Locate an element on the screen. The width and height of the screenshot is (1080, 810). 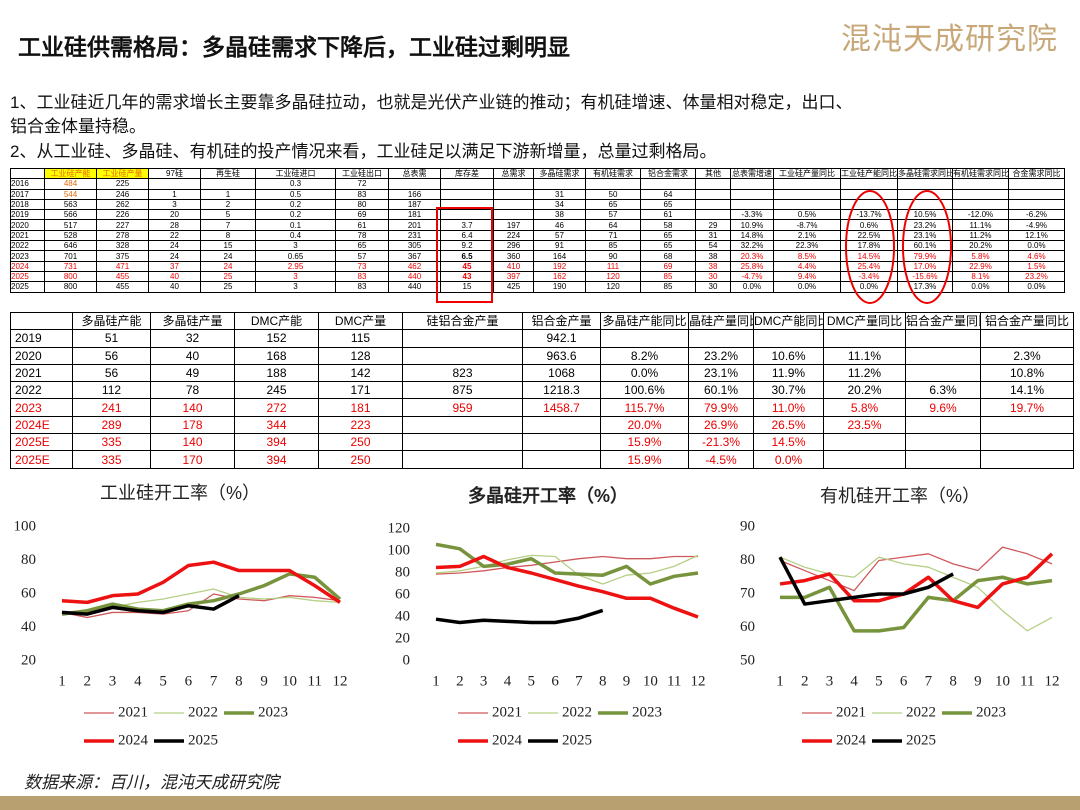
table-cell: DMC产量 is located at coordinates (360, 321).